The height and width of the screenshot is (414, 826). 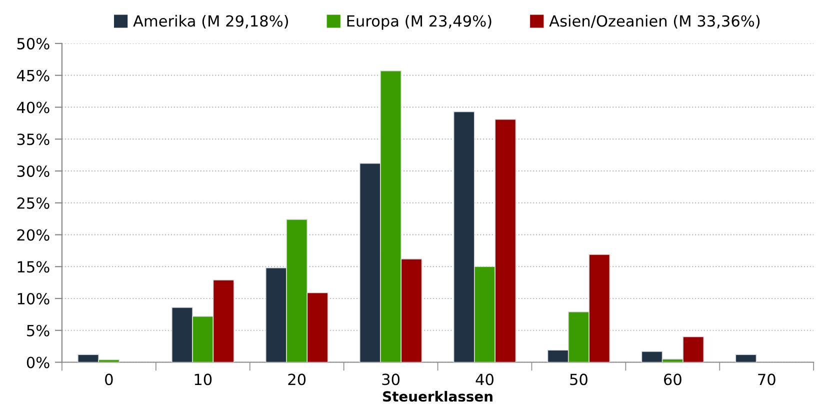 I want to click on y-tick-label: 15%, so click(x=34, y=267).